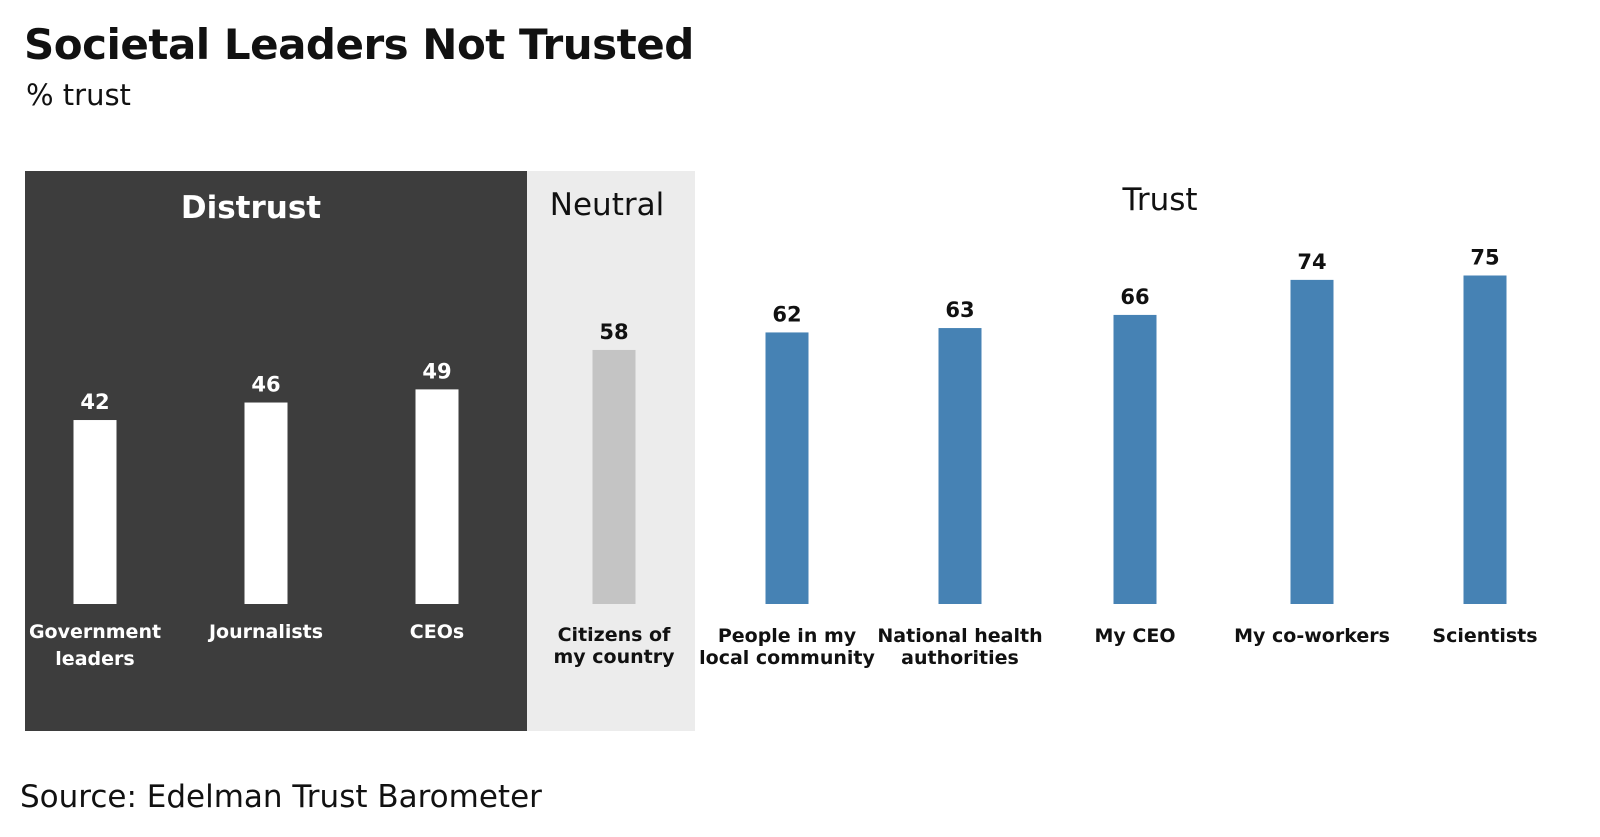 The image size is (1600, 837). I want to click on category-label-line: My co-workers, so click(1312, 636).